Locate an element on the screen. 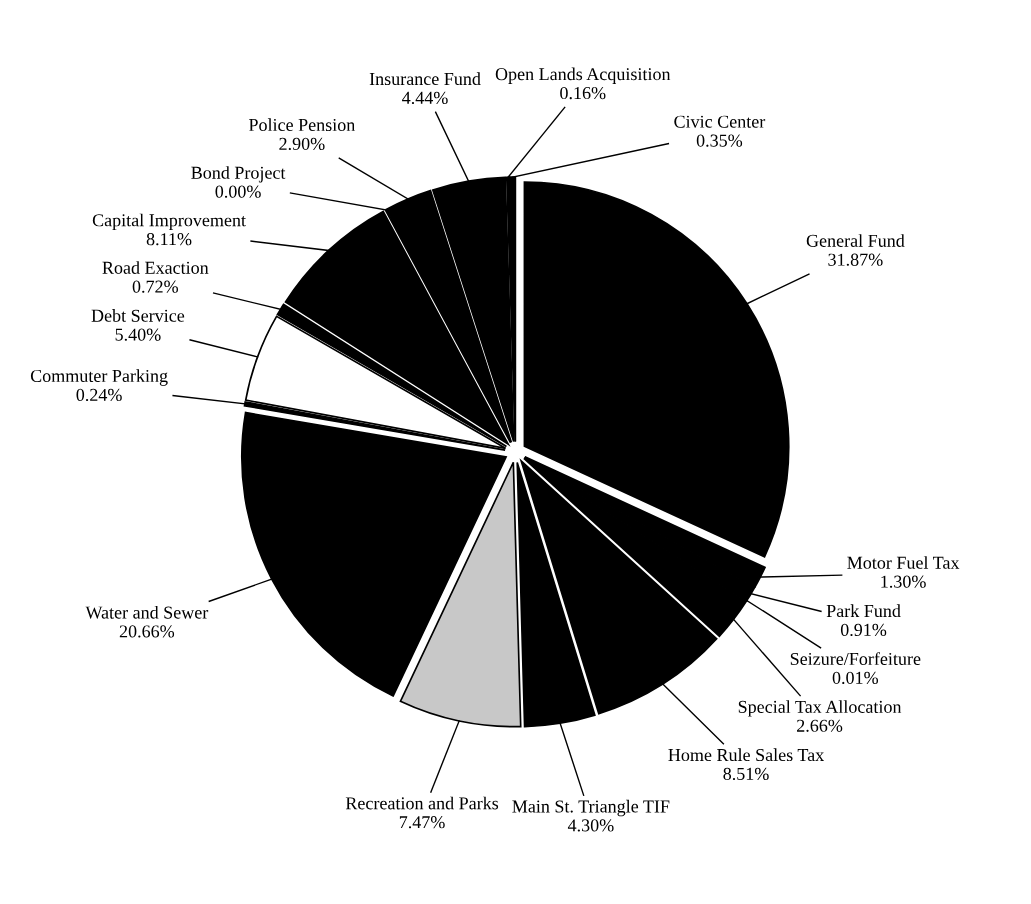  data-label: 2.90% is located at coordinates (302, 144).